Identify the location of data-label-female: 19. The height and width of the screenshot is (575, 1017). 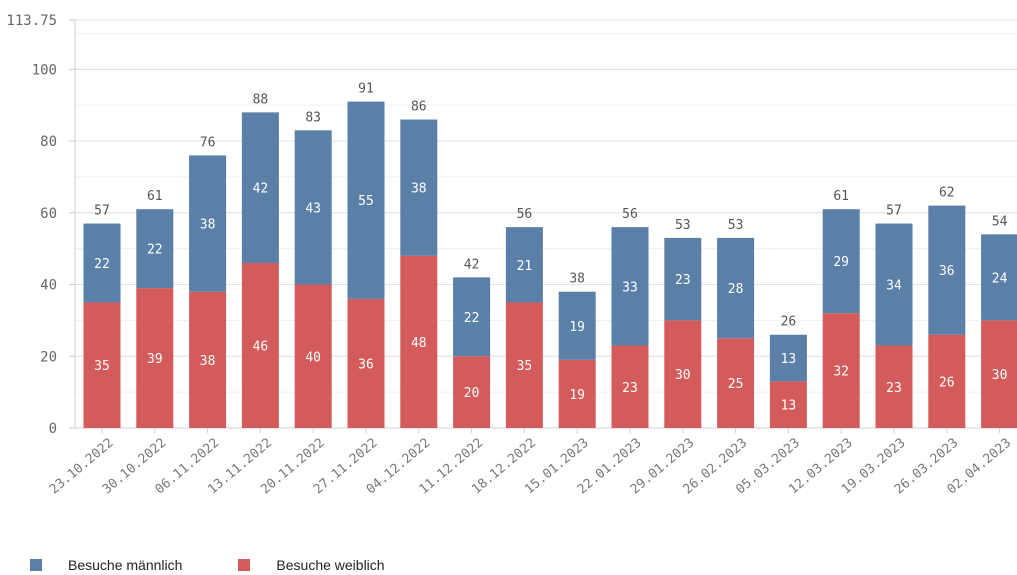
(577, 395).